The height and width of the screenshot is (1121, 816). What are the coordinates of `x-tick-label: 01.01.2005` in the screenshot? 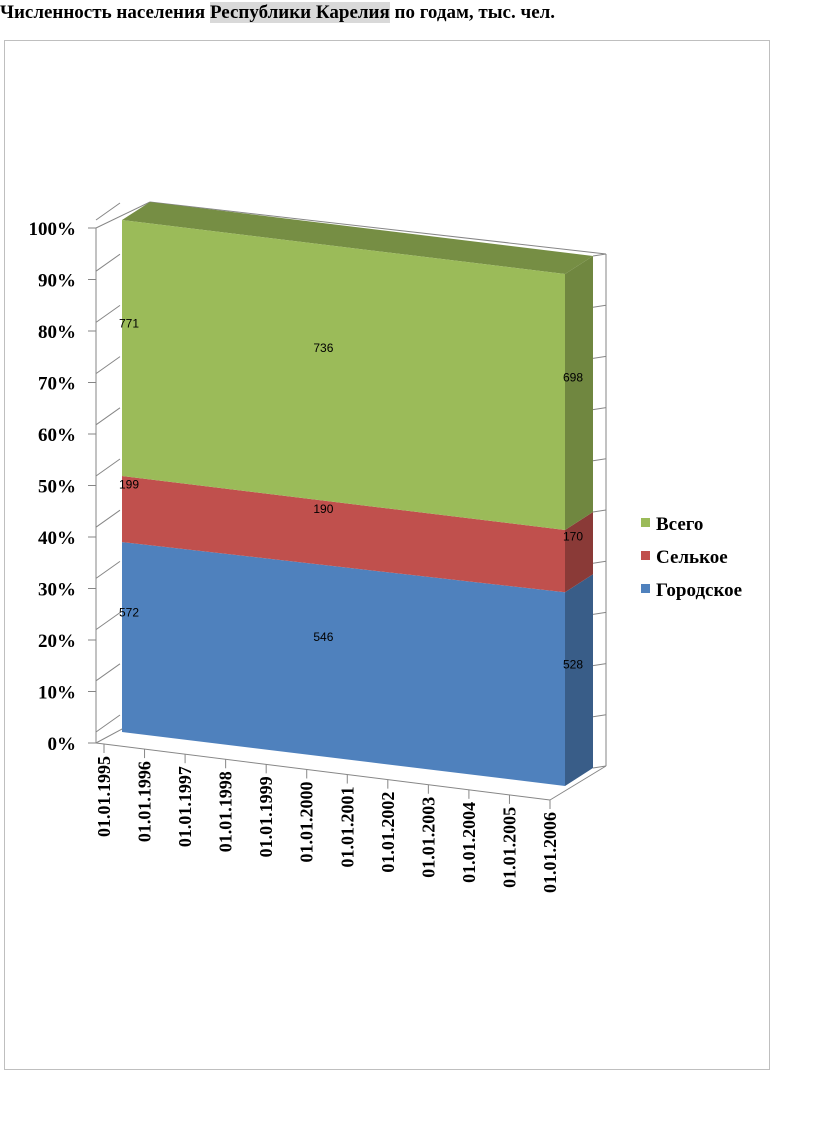 It's located at (509, 847).